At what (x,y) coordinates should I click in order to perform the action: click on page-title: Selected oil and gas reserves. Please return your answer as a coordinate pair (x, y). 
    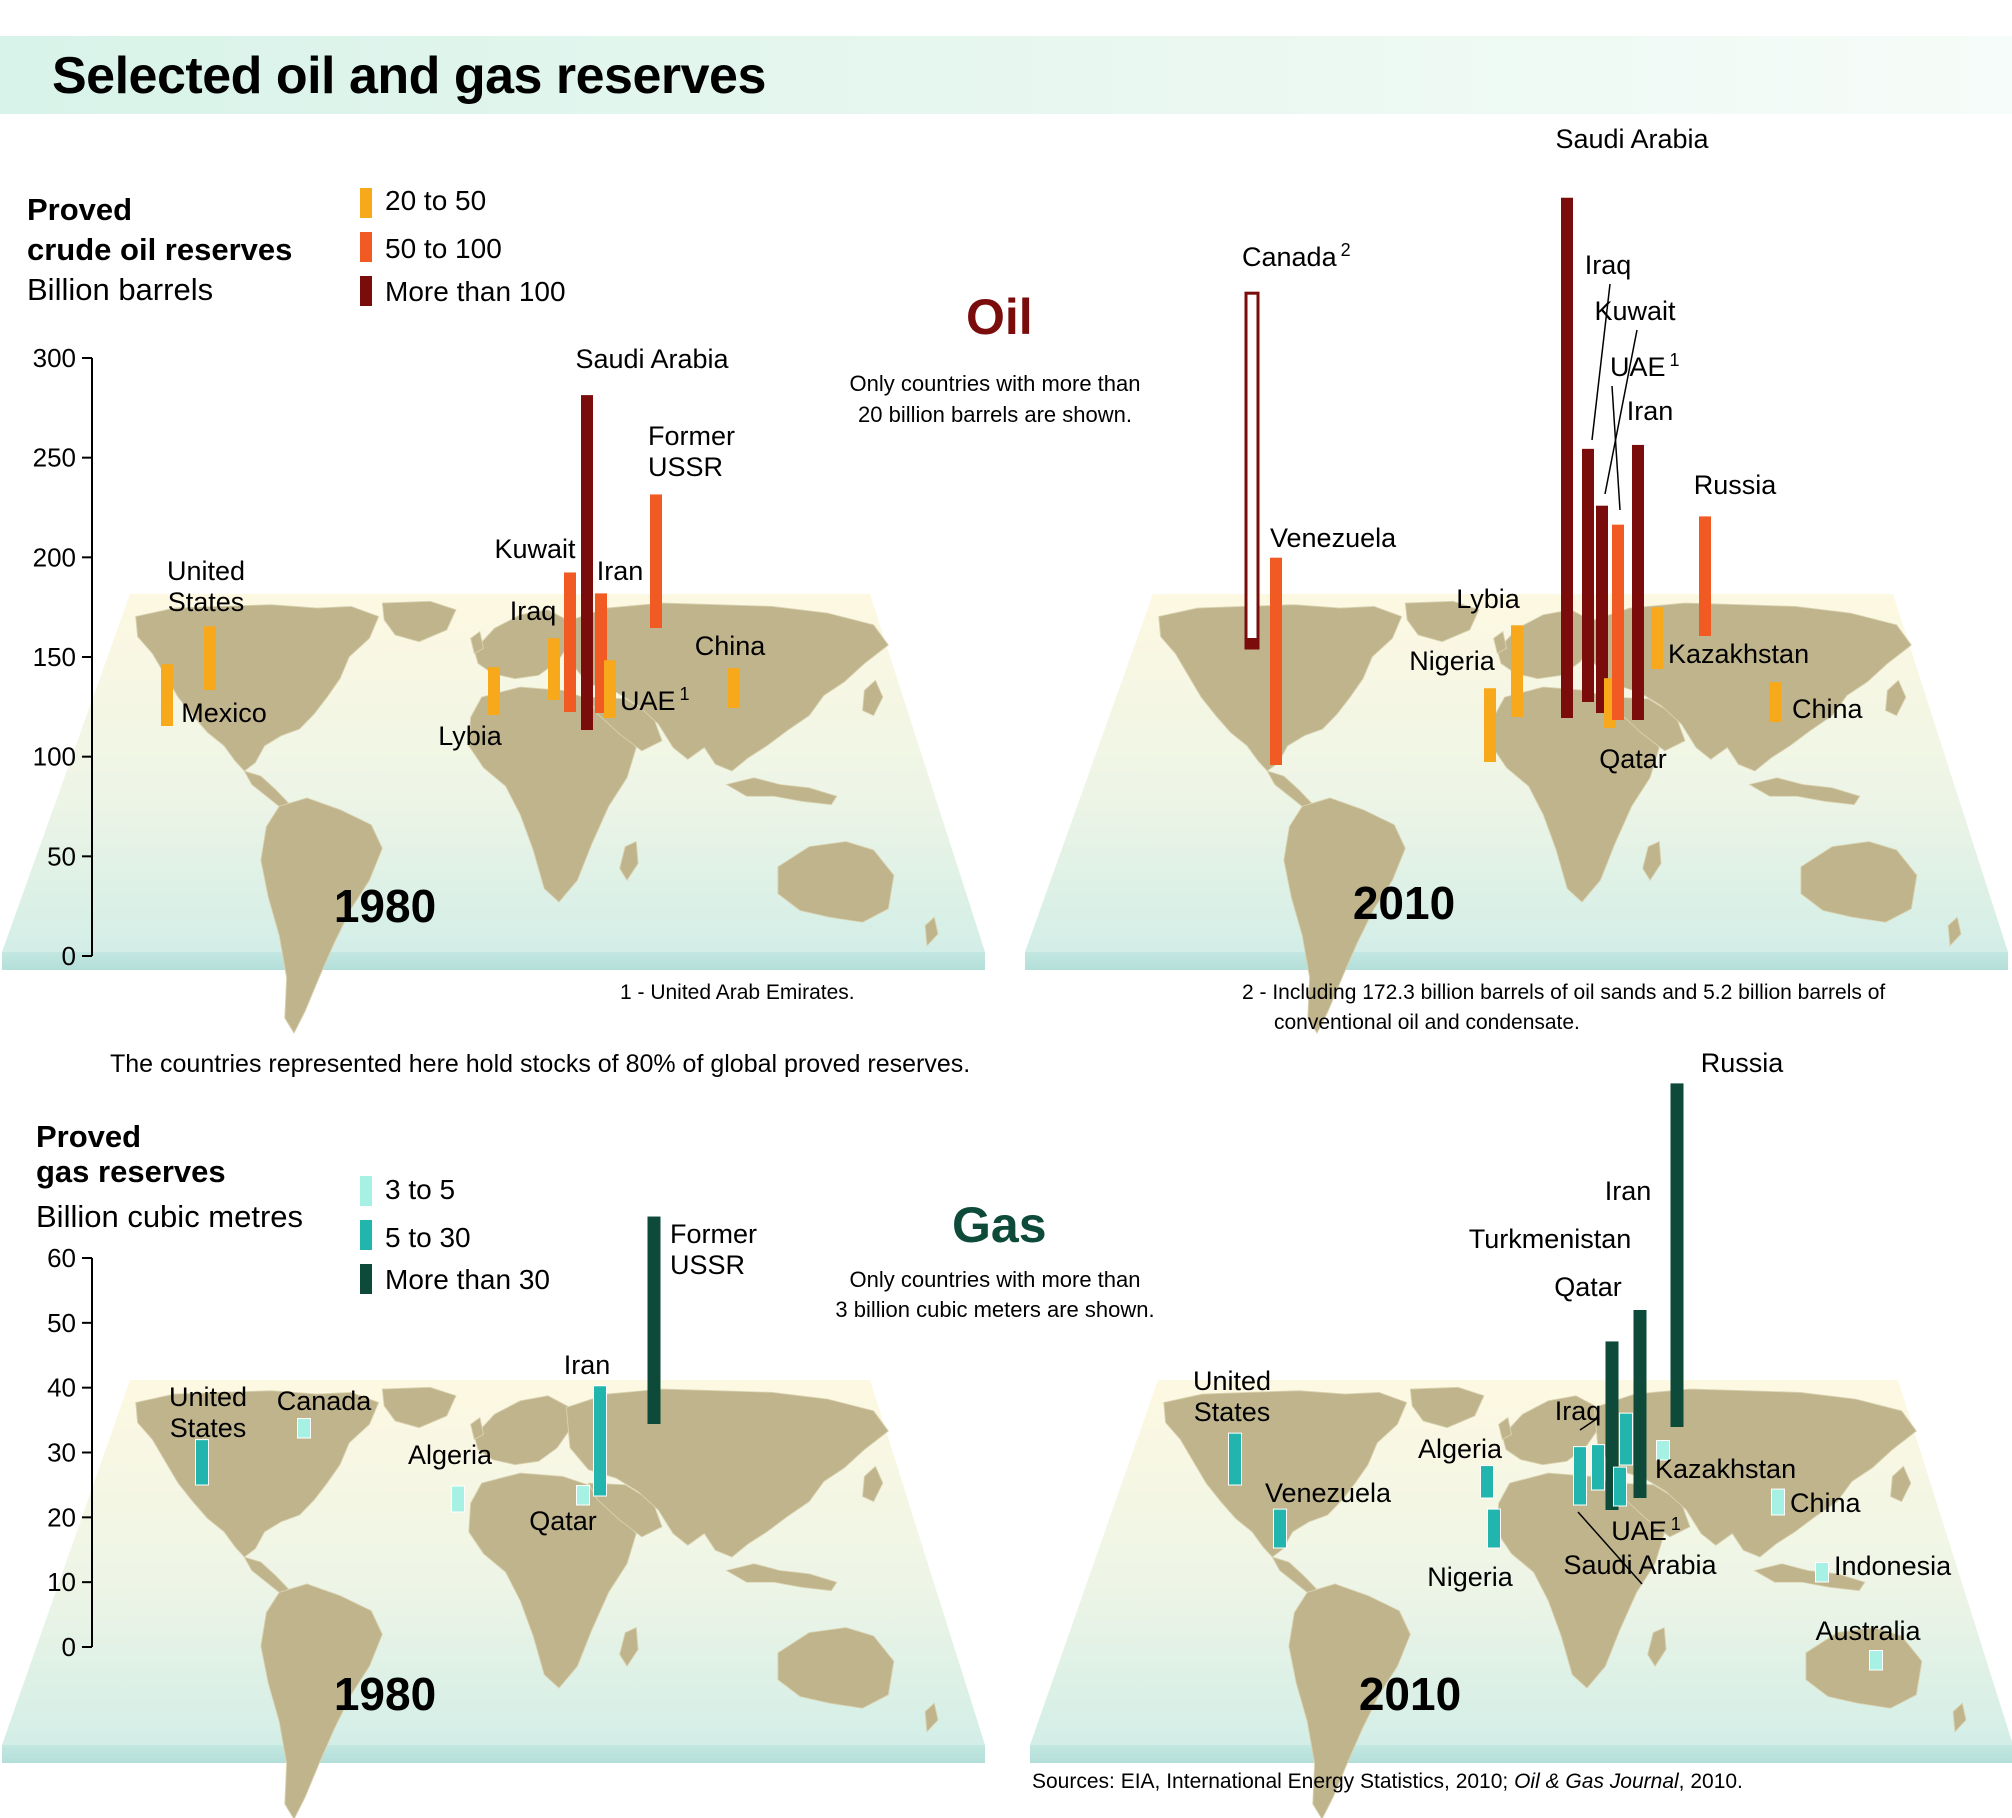
    Looking at the image, I should click on (409, 76).